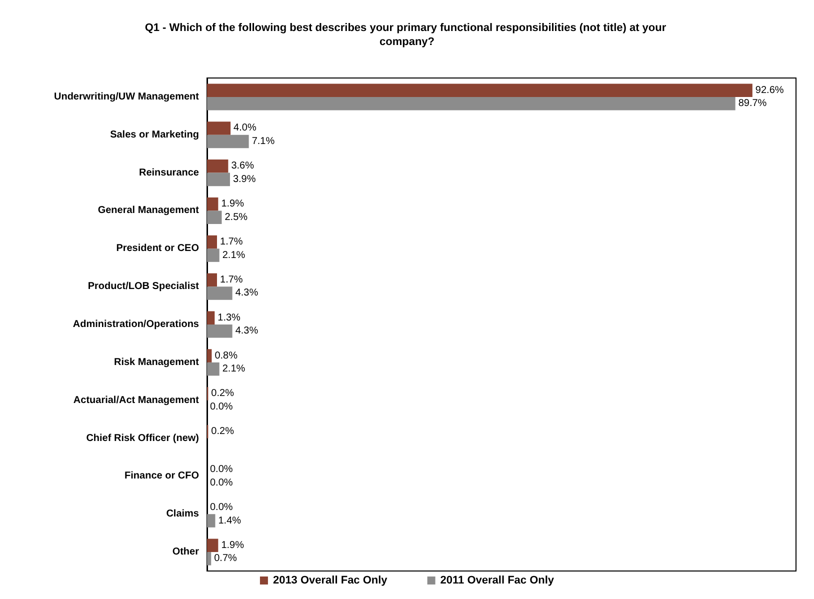 This screenshot has height=599, width=814. Describe the element at coordinates (226, 558) in the screenshot. I see `data-label: 0.7%` at that location.